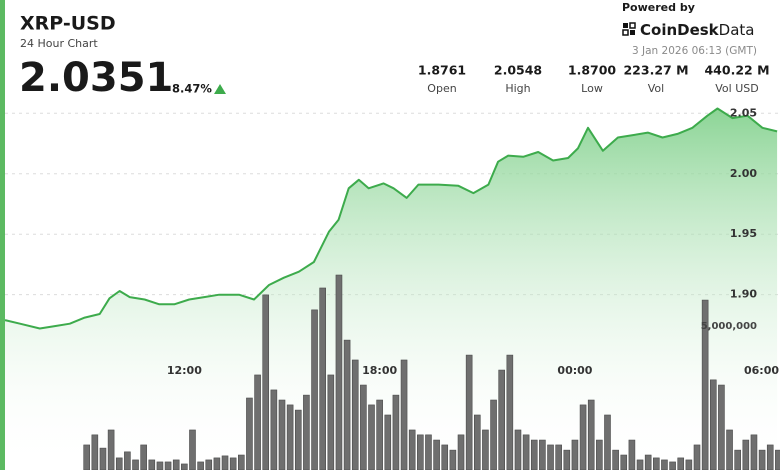 The width and height of the screenshot is (780, 470). Describe the element at coordinates (736, 70) in the screenshot. I see `stat-value: 440.22 M` at that location.